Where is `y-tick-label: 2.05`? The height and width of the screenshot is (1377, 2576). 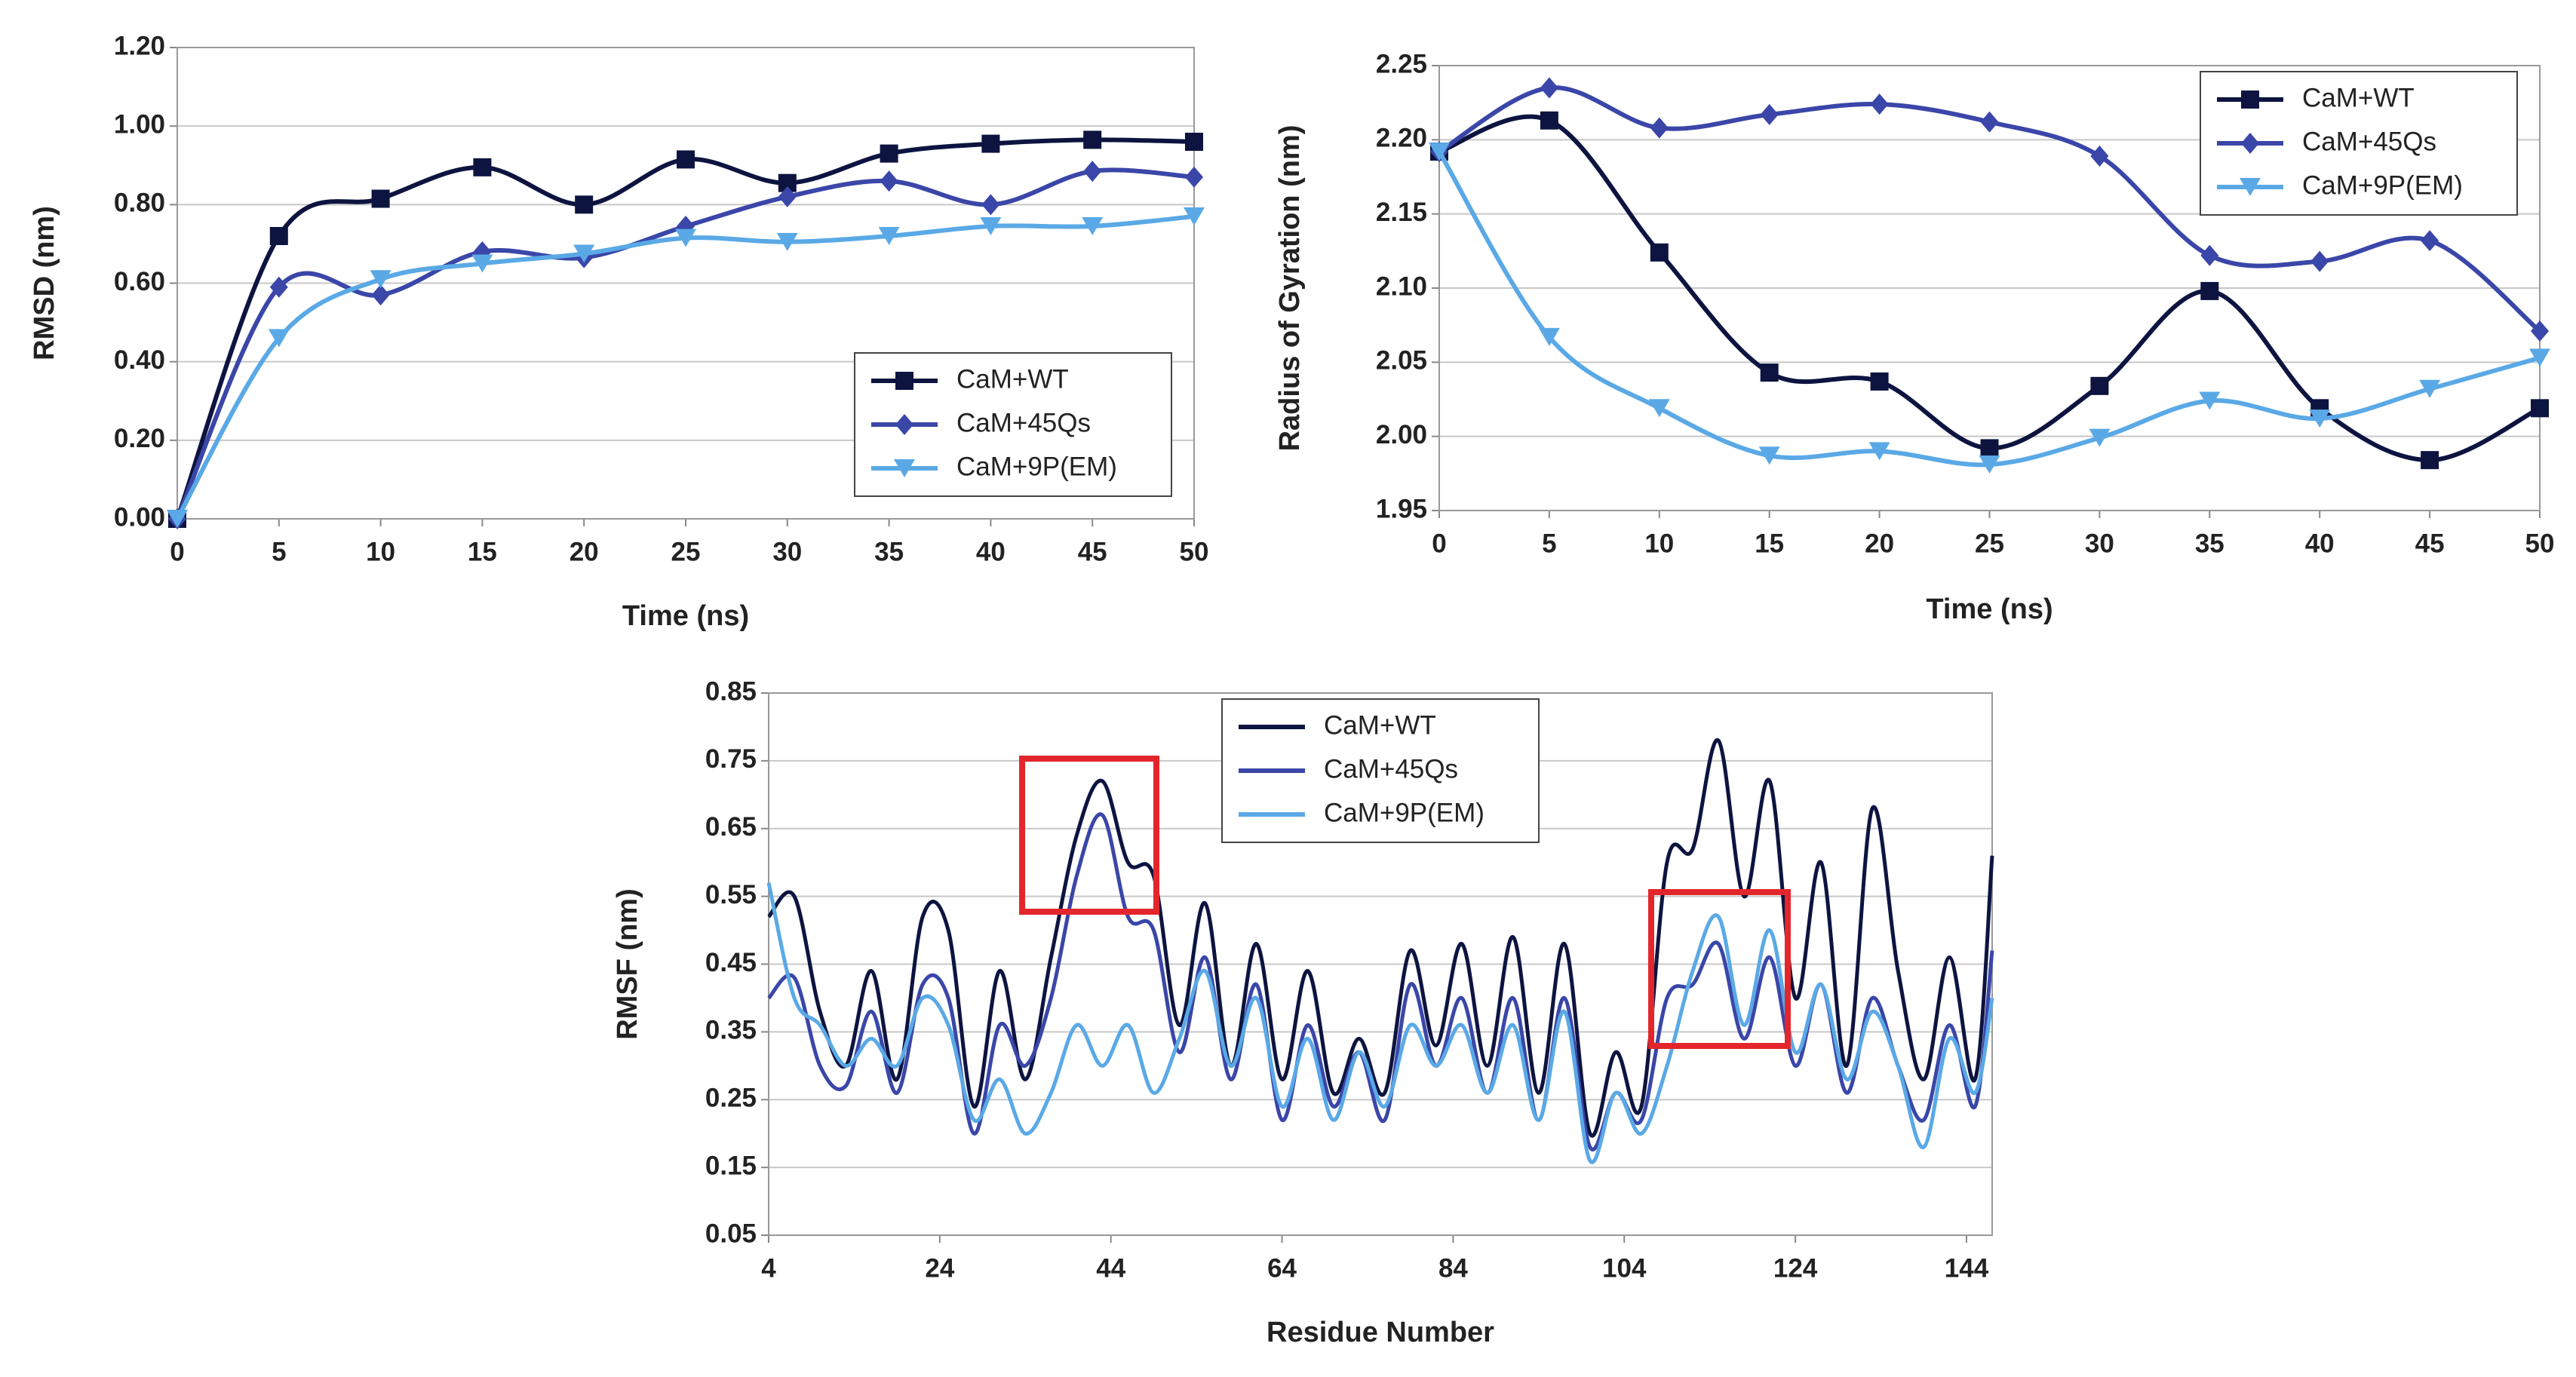
y-tick-label: 2.05 is located at coordinates (1401, 361).